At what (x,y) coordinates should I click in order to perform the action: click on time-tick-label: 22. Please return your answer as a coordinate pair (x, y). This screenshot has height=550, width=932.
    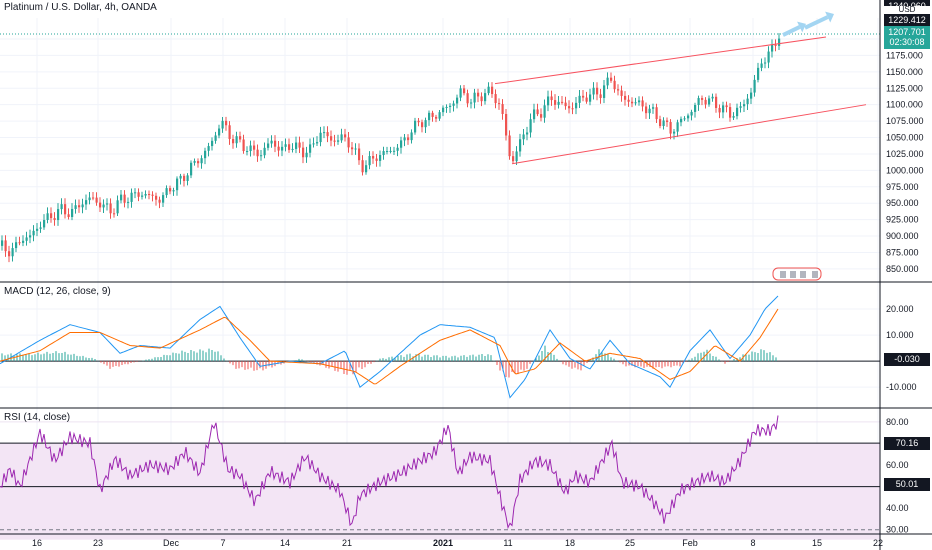
    Looking at the image, I should click on (878, 543).